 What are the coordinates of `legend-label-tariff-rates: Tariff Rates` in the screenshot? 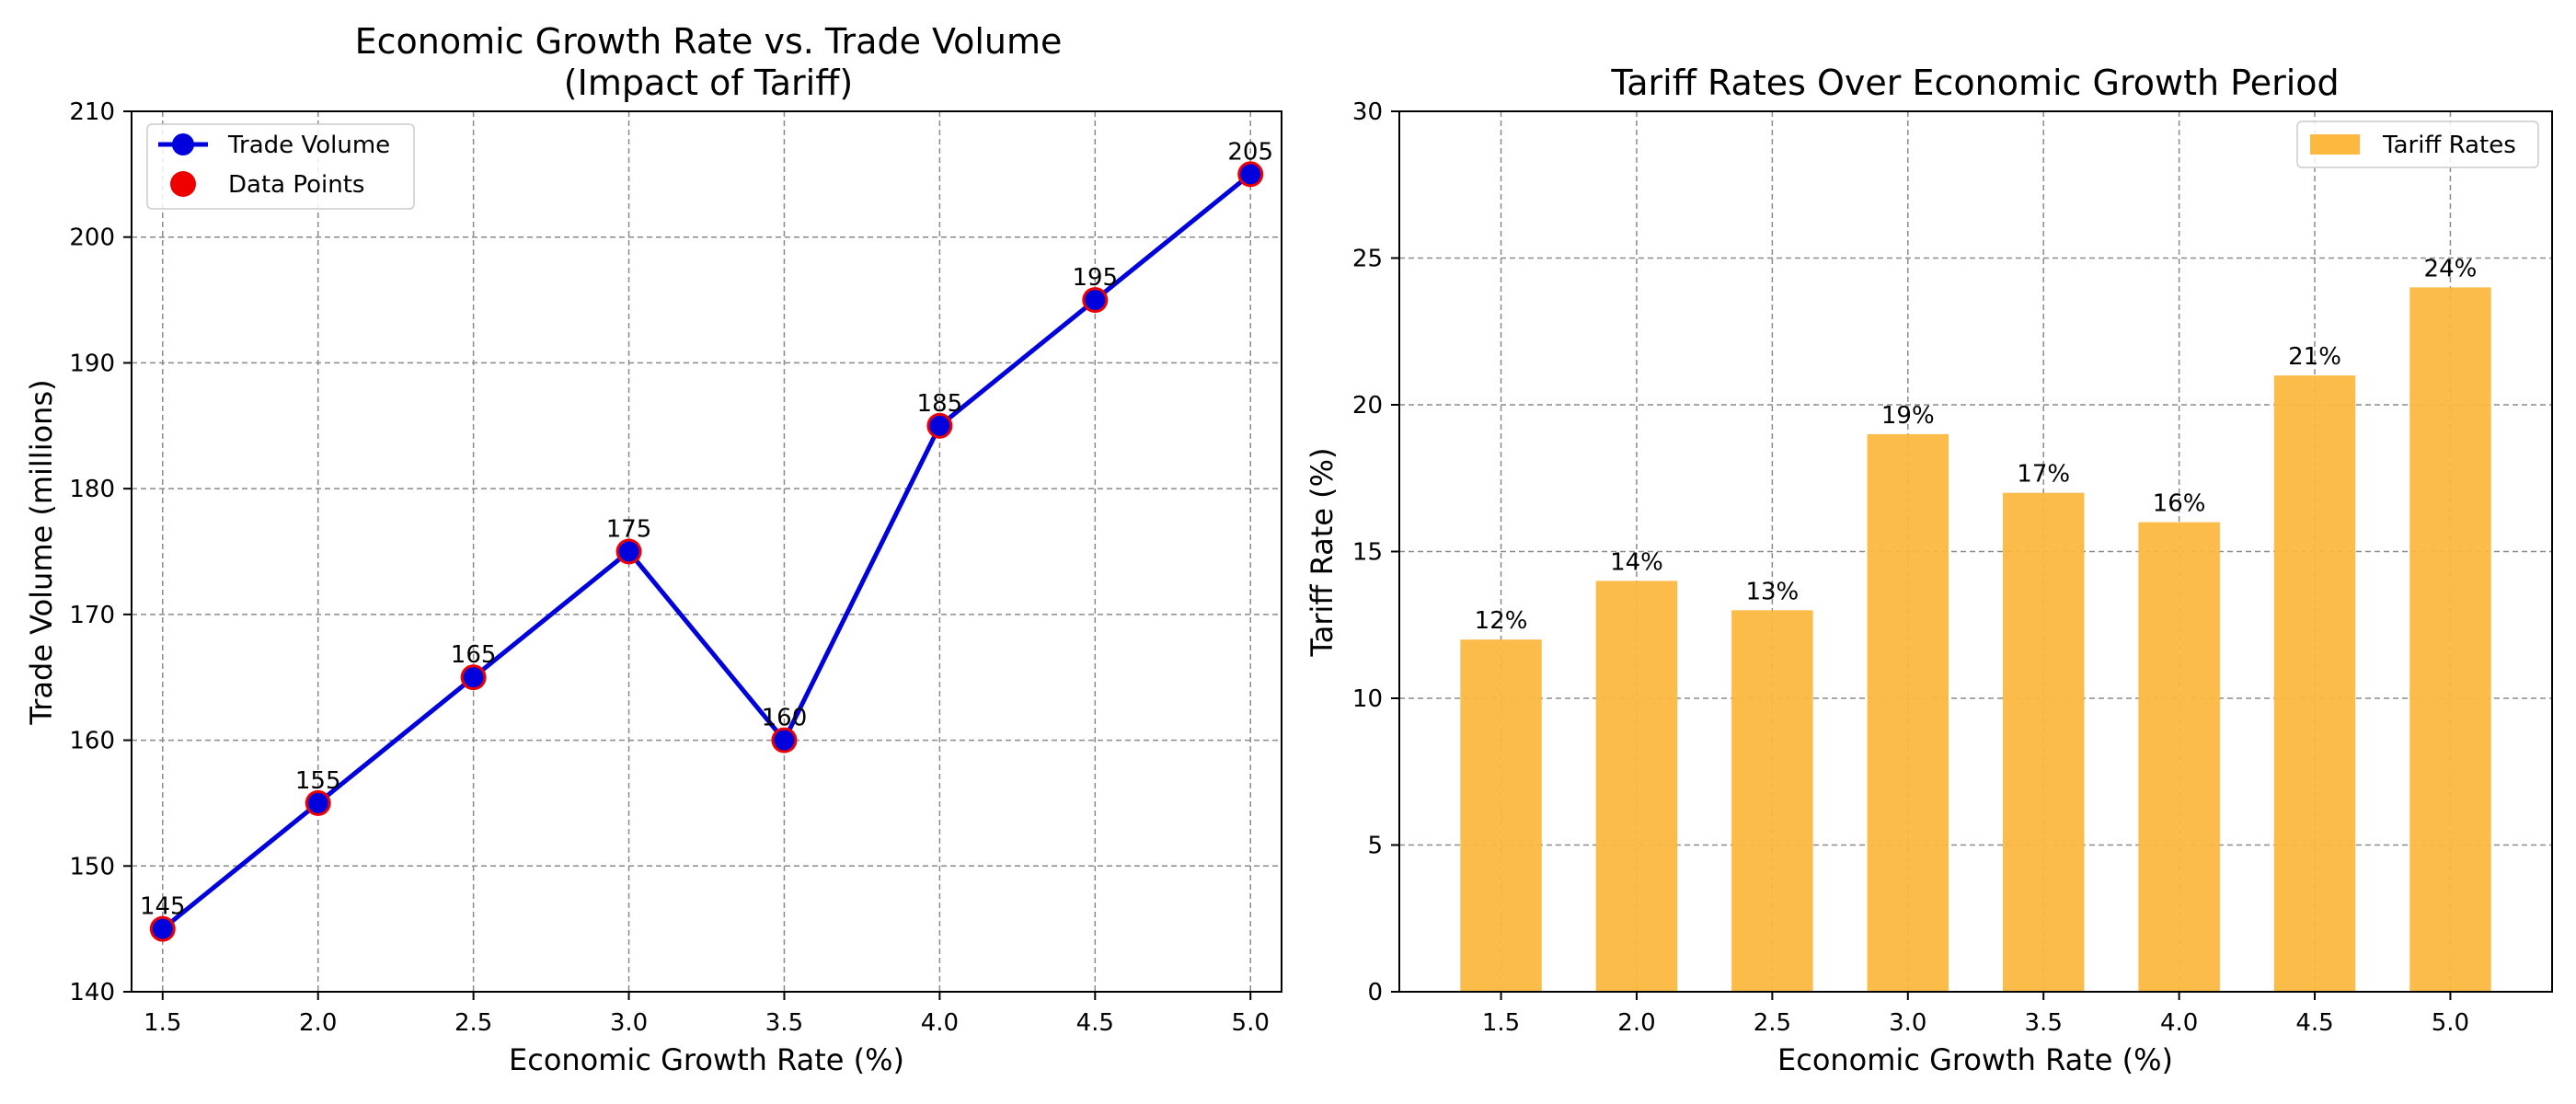 It's located at (2449, 145).